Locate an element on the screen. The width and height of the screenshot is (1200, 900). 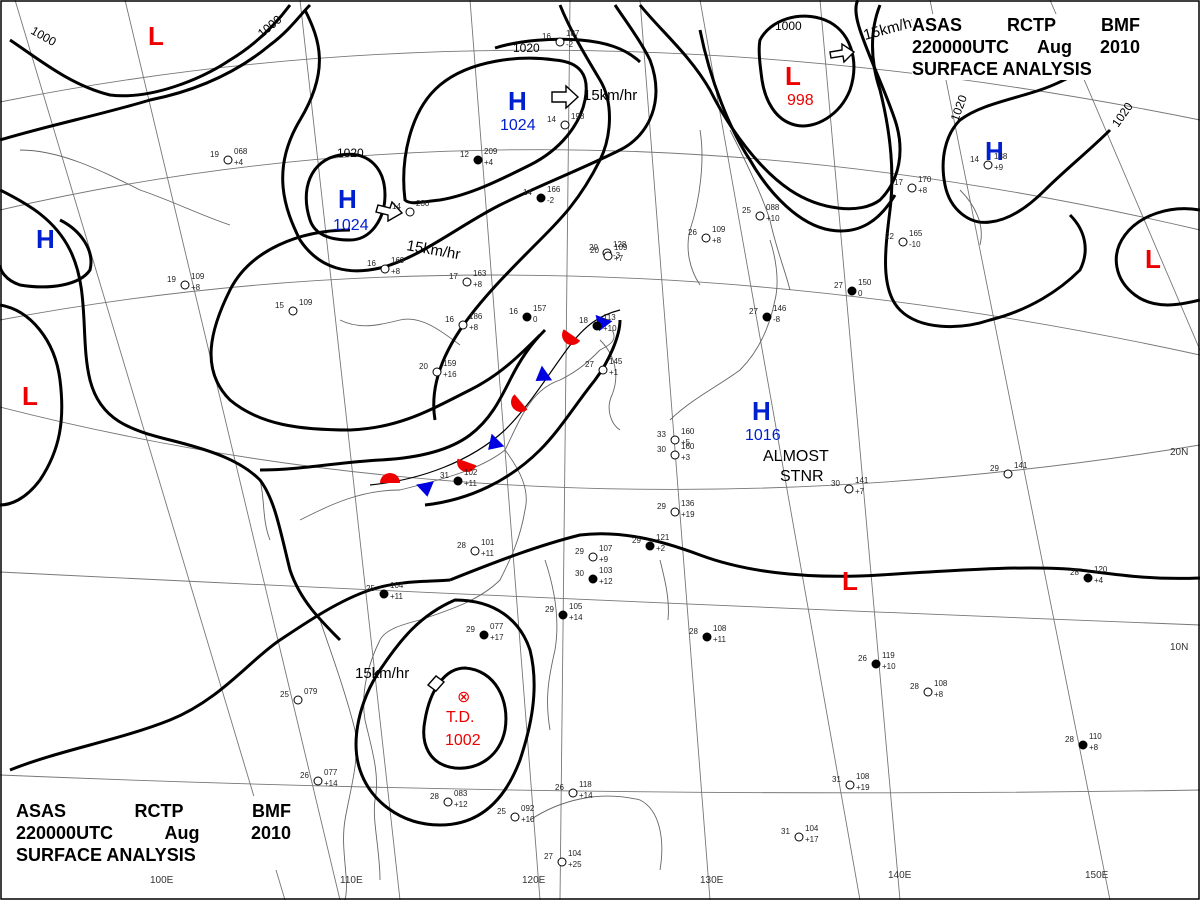
station-temperature: 27 is located at coordinates (548, 856).